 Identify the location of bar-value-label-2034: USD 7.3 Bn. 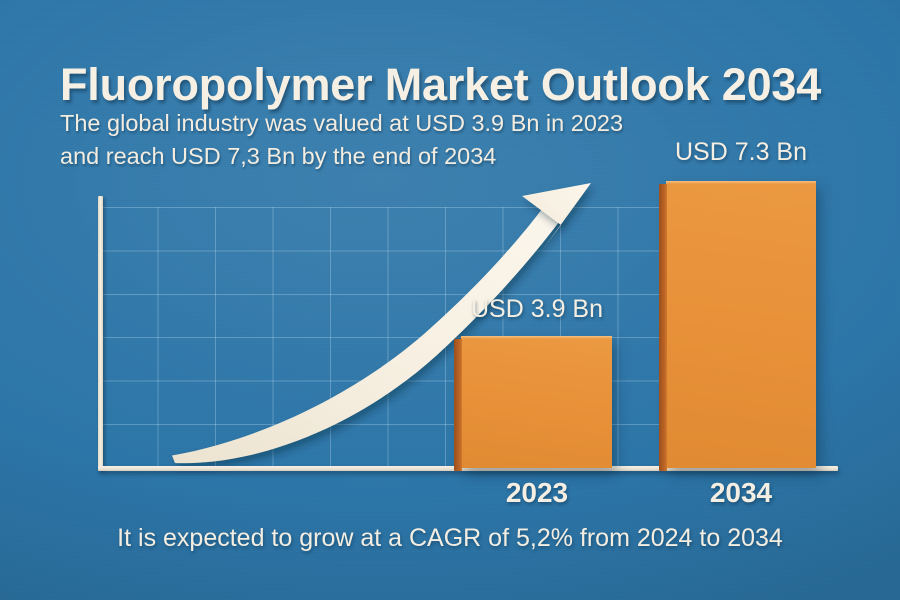
(740, 152).